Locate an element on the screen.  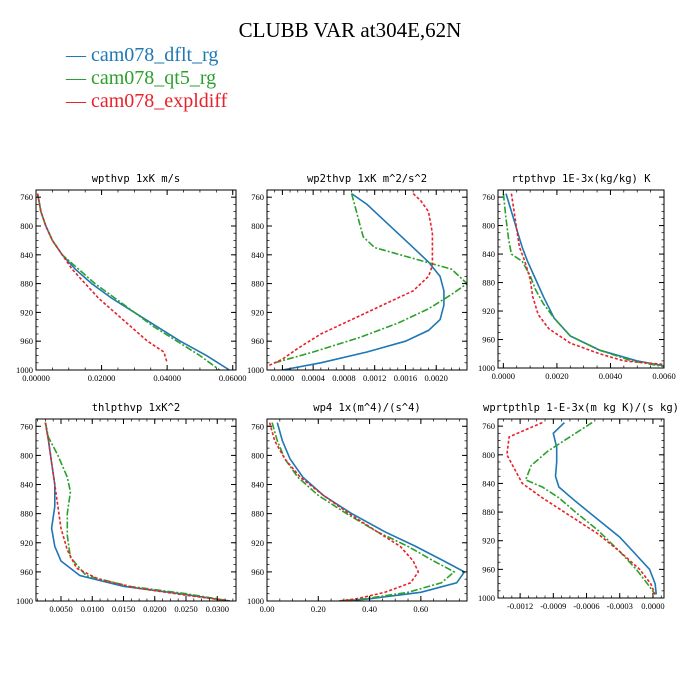
x-tick-label: 0.06000 is located at coordinates (233, 378).